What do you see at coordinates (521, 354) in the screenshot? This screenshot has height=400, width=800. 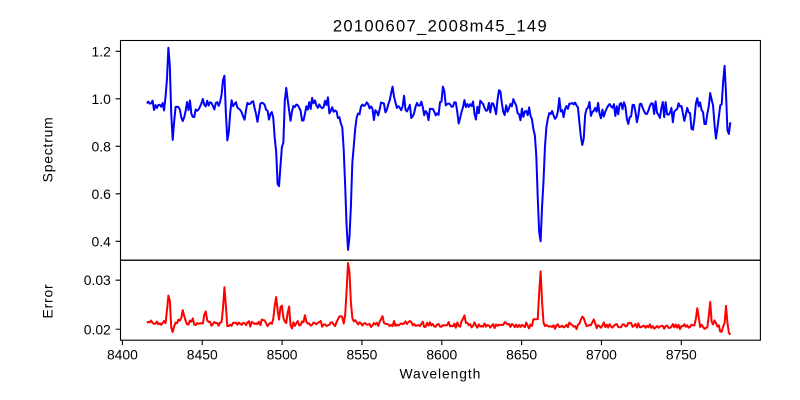 I see `svg-text: 8650` at bounding box center [521, 354].